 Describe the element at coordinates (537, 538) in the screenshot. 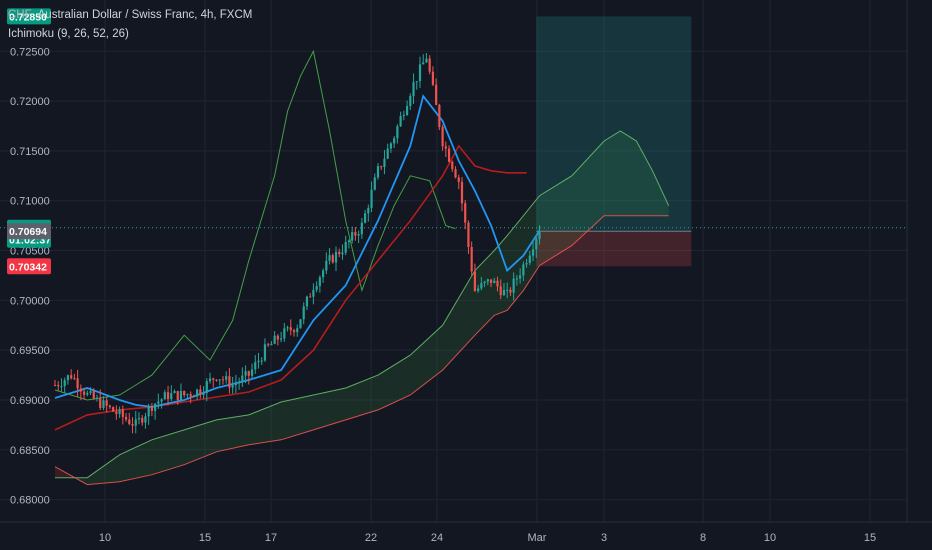

I see `time-tick-label: Mar` at that location.